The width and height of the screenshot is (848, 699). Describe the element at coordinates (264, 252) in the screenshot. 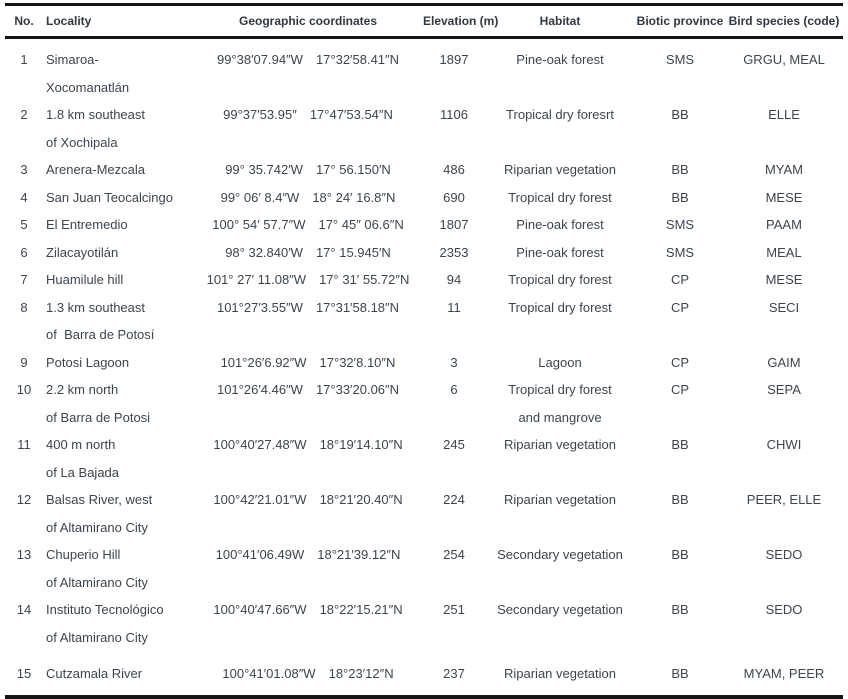

I see `longitude-value: 98° 32.840′W` at that location.